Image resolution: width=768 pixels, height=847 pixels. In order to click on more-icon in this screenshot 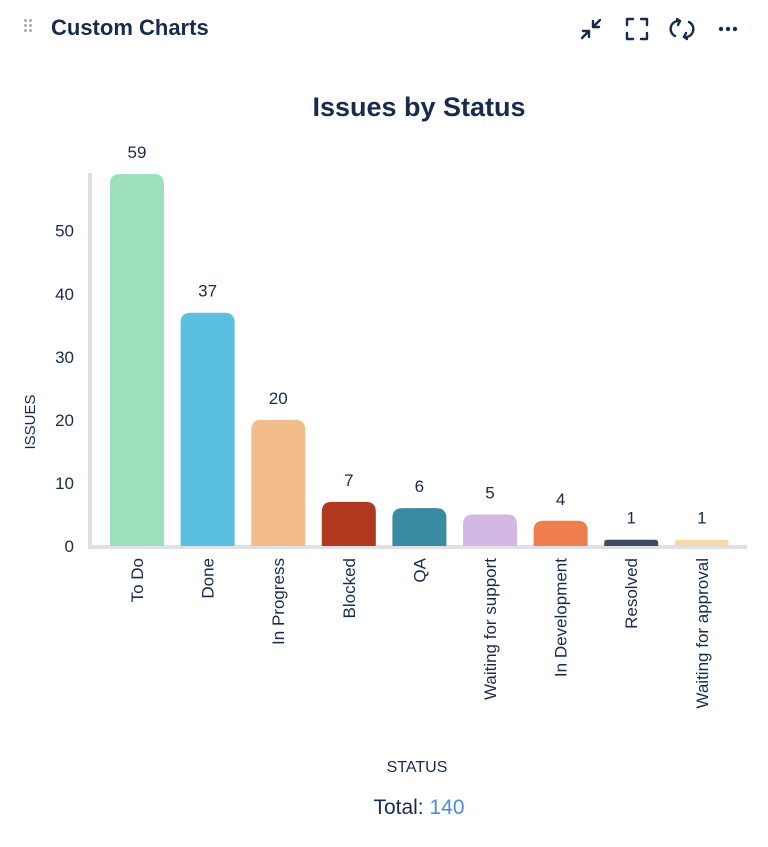, I will do `click(728, 29)`.